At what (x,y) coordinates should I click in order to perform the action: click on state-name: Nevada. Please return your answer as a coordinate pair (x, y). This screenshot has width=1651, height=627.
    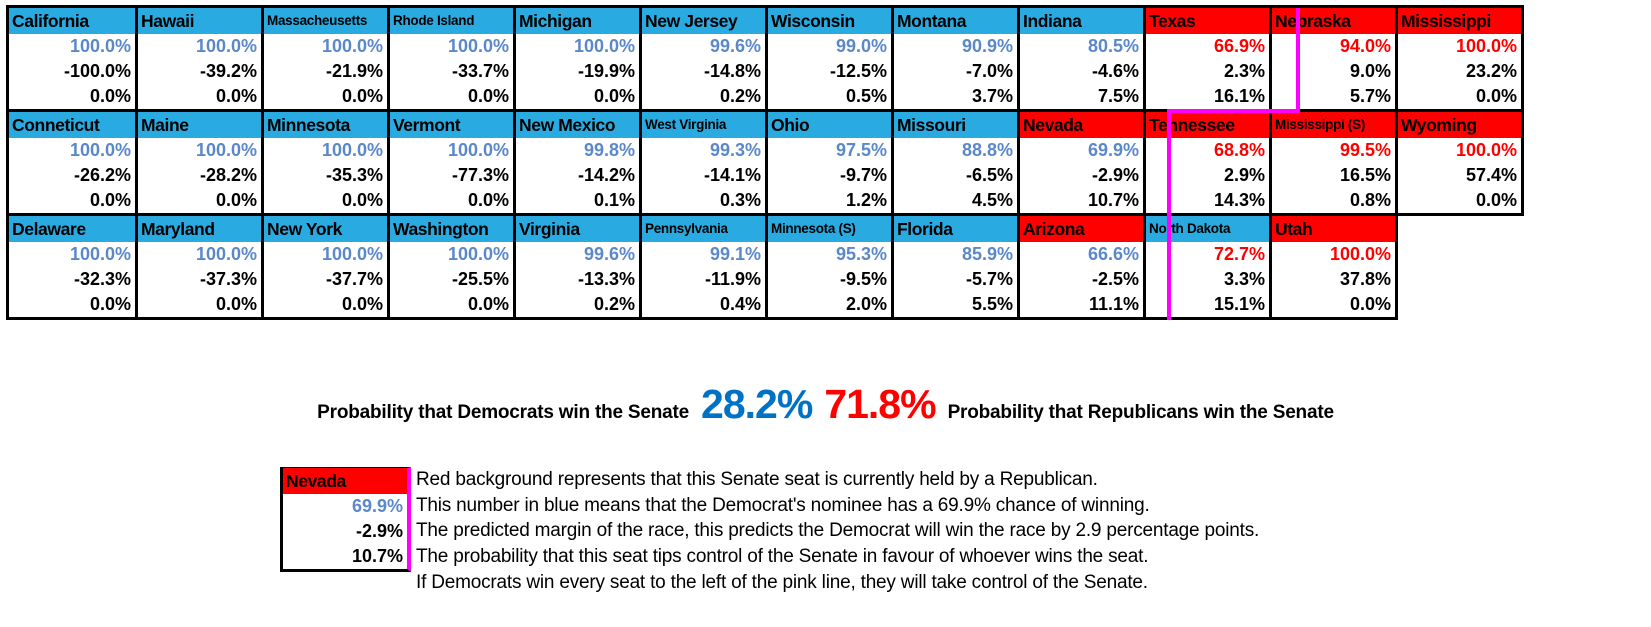
    Looking at the image, I should click on (1081, 125).